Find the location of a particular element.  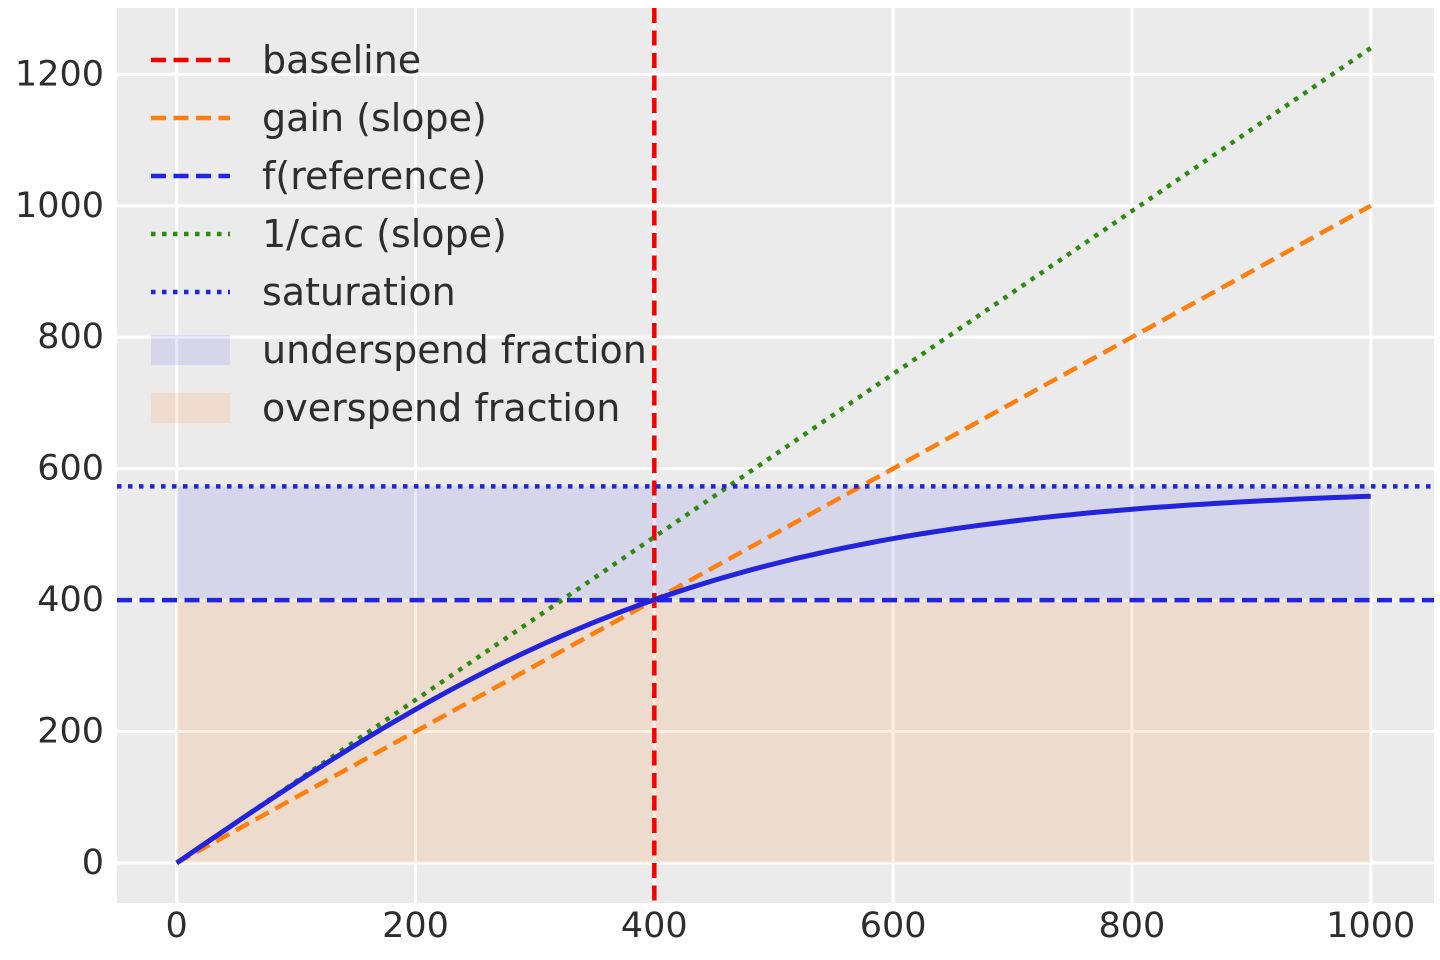

legend-label-overspend-fraction: overspend fraction is located at coordinates (441, 408).